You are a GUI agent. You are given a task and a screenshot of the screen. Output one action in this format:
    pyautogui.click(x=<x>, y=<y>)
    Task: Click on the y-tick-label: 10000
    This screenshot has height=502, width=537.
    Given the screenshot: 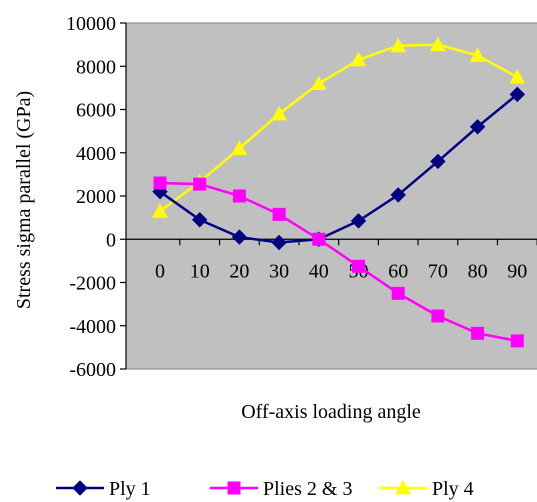 What is the action you would take?
    pyautogui.click(x=91, y=24)
    